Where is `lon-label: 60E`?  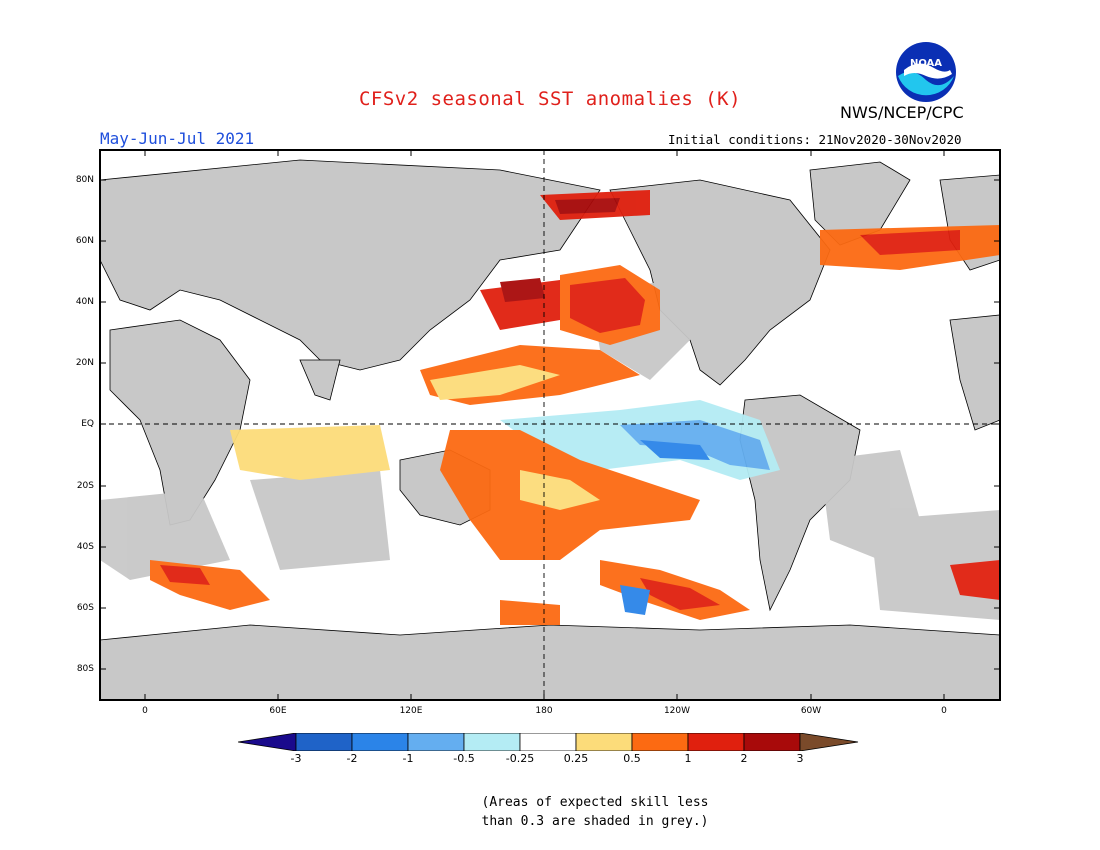
lon-label: 60E is located at coordinates (278, 711).